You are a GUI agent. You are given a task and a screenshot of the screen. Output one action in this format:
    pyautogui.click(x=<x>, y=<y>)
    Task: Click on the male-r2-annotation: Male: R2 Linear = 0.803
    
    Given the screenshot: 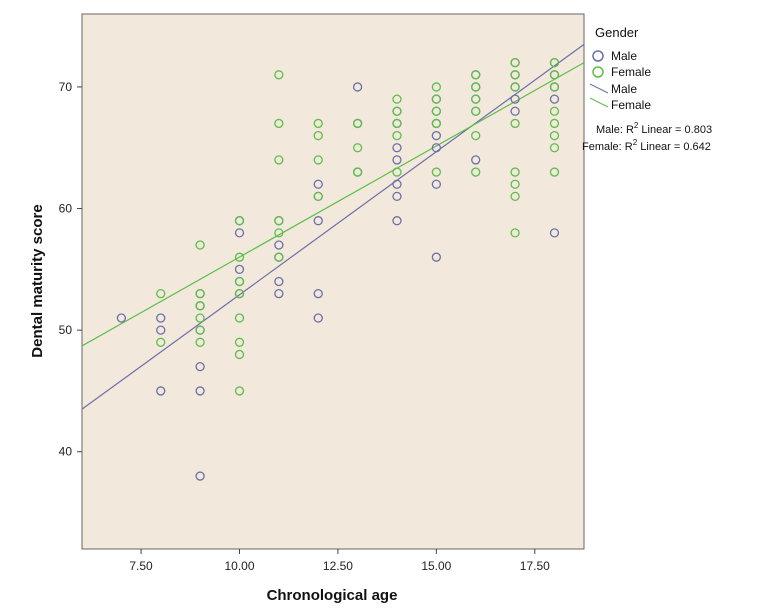 What is the action you would take?
    pyautogui.click(x=654, y=128)
    